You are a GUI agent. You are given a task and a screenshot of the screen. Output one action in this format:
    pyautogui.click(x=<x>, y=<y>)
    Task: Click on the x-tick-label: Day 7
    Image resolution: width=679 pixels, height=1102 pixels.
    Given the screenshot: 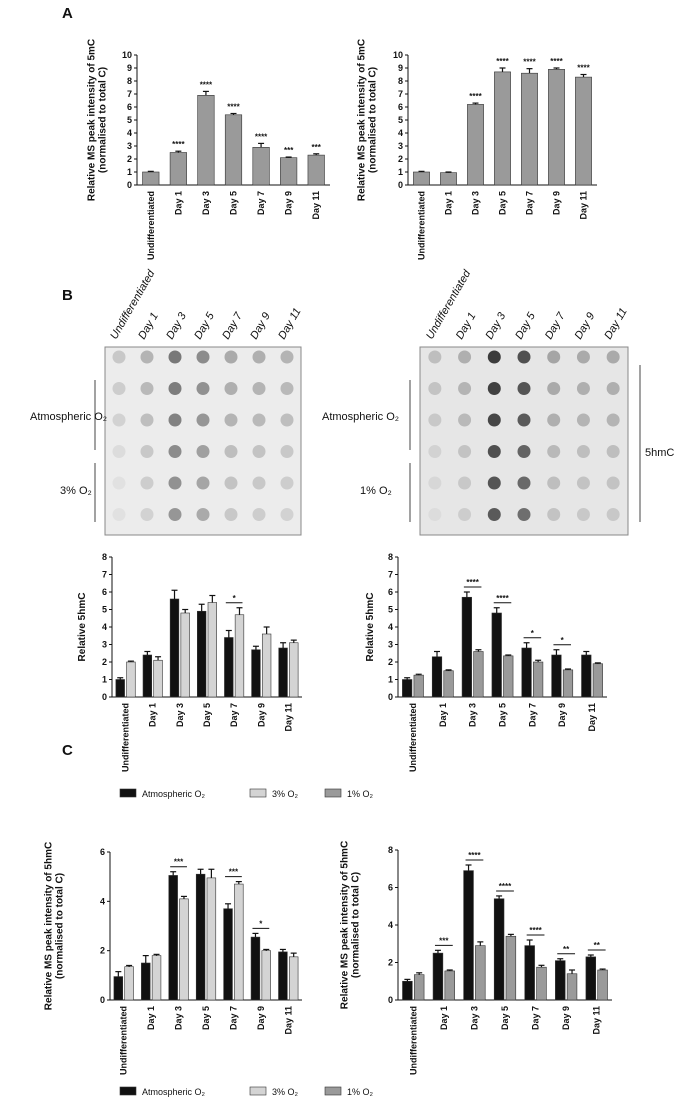 What is the action you would take?
    pyautogui.click(x=530, y=203)
    